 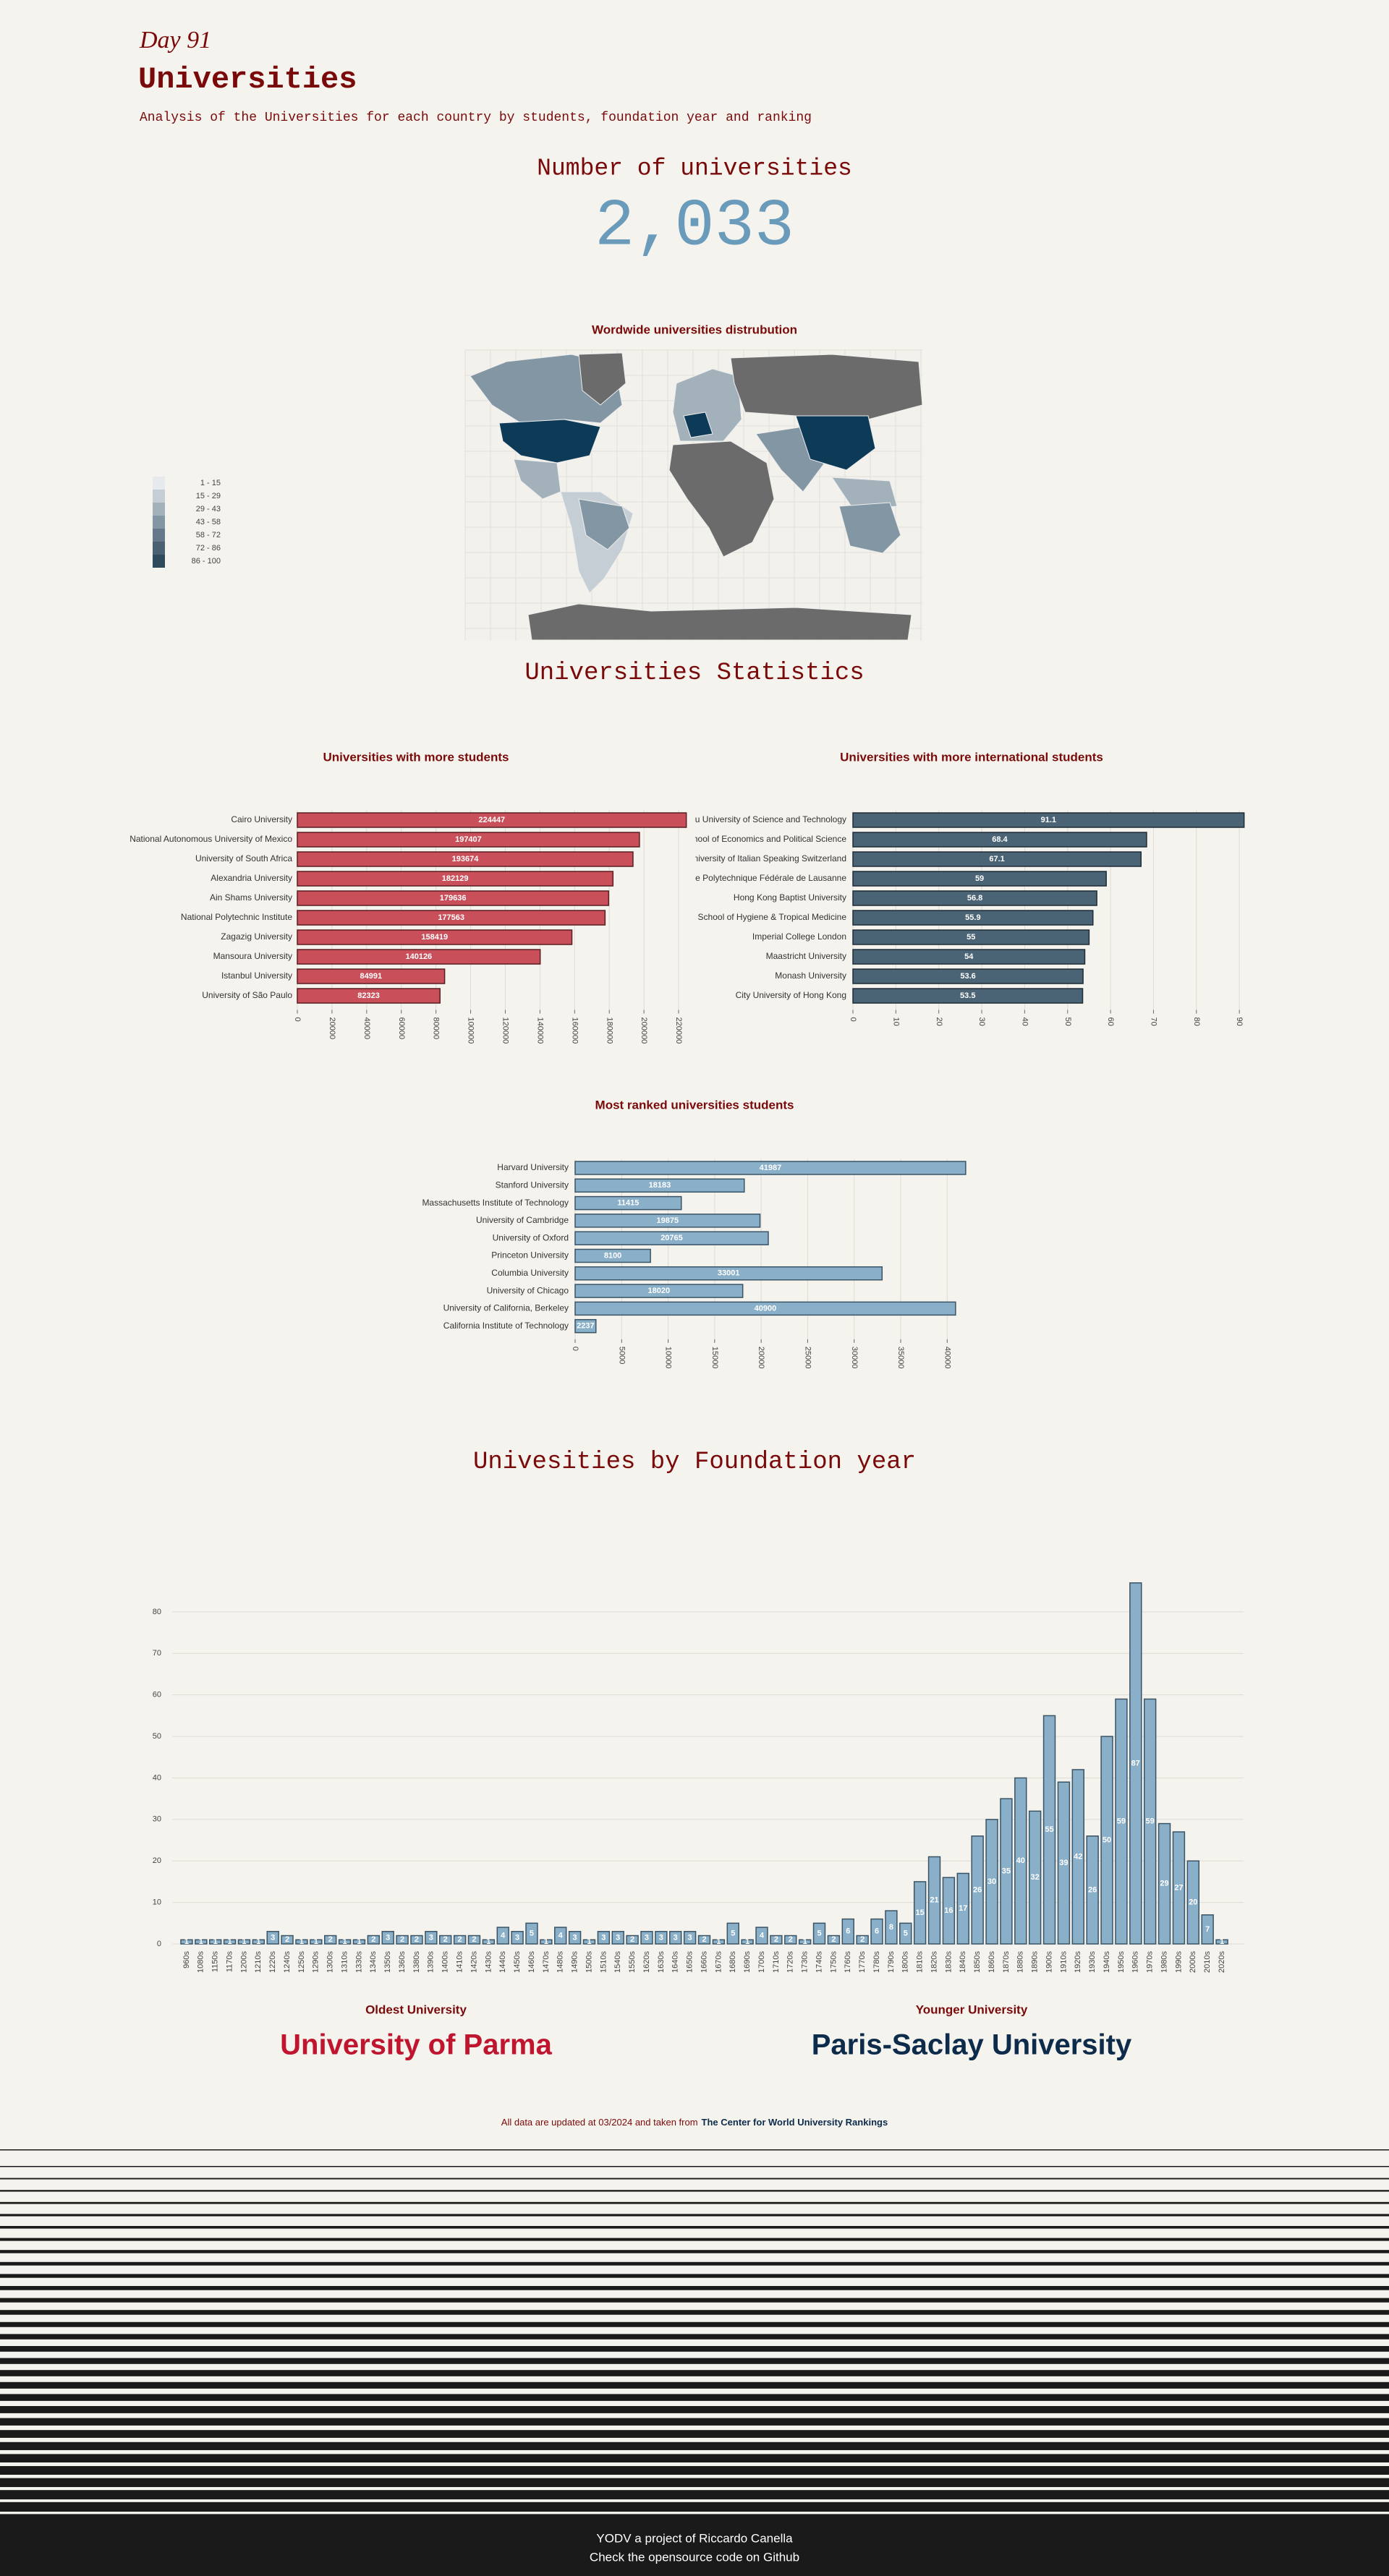 What do you see at coordinates (766, 1308) in the screenshot?
I see `value-label: 40900` at bounding box center [766, 1308].